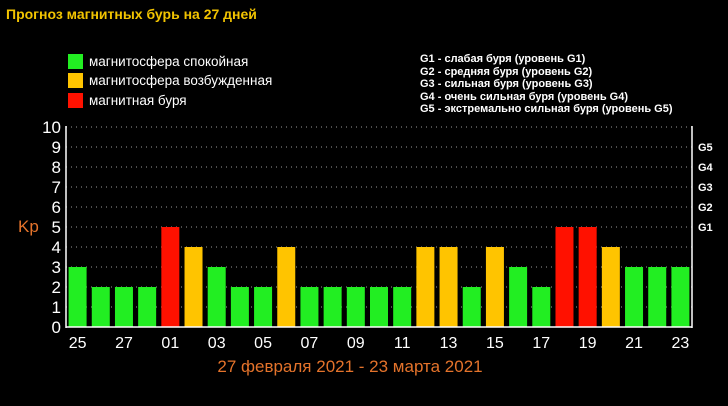 This screenshot has height=406, width=728. Describe the element at coordinates (588, 343) in the screenshot. I see `x-tick-label: 19` at that location.